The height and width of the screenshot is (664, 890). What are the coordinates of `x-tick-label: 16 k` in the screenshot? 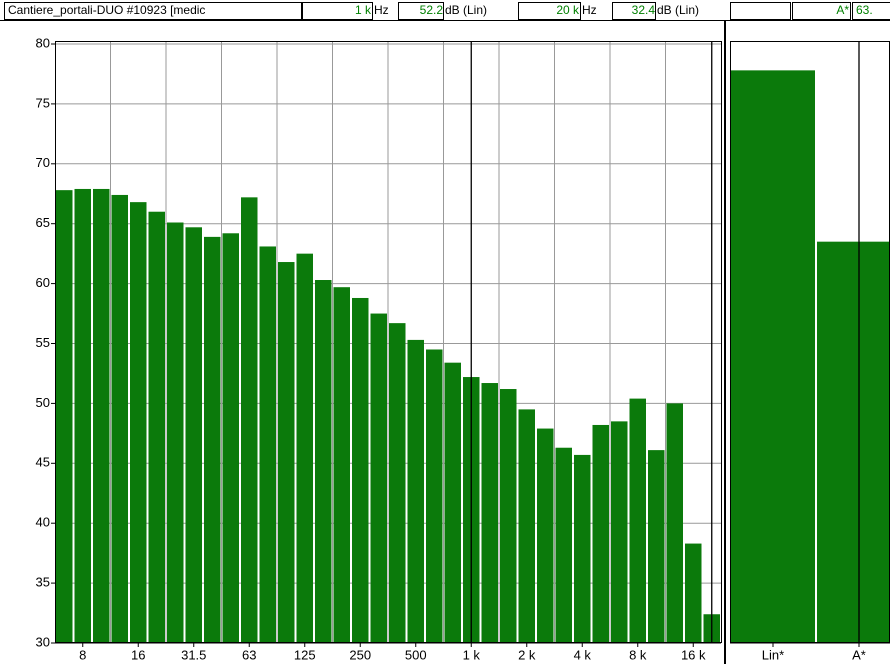 It's located at (693, 654).